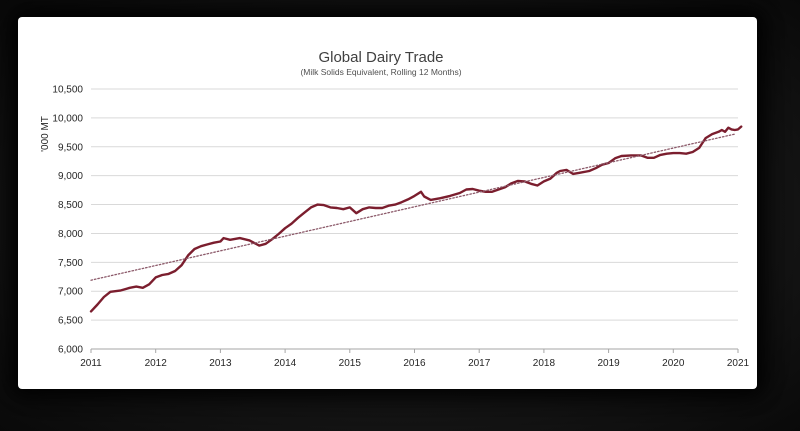 This screenshot has height=431, width=800. What do you see at coordinates (479, 363) in the screenshot?
I see `x-tick-label: 2017` at bounding box center [479, 363].